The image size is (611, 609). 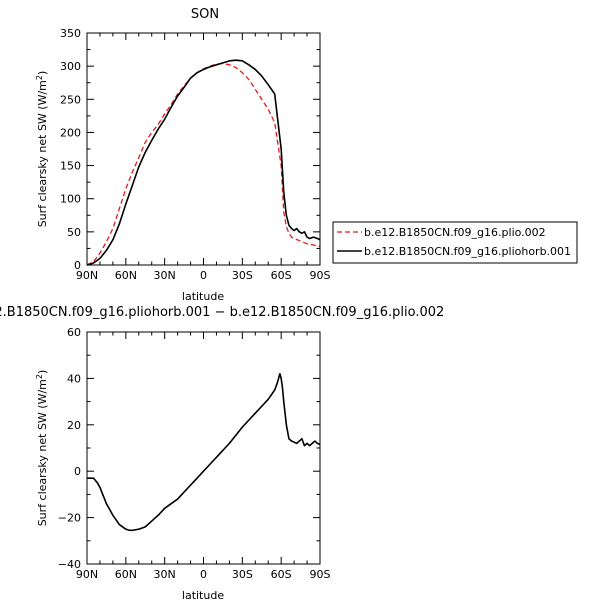 What do you see at coordinates (281, 275) in the screenshot?
I see `top-x-tick-label: 60S` at bounding box center [281, 275].